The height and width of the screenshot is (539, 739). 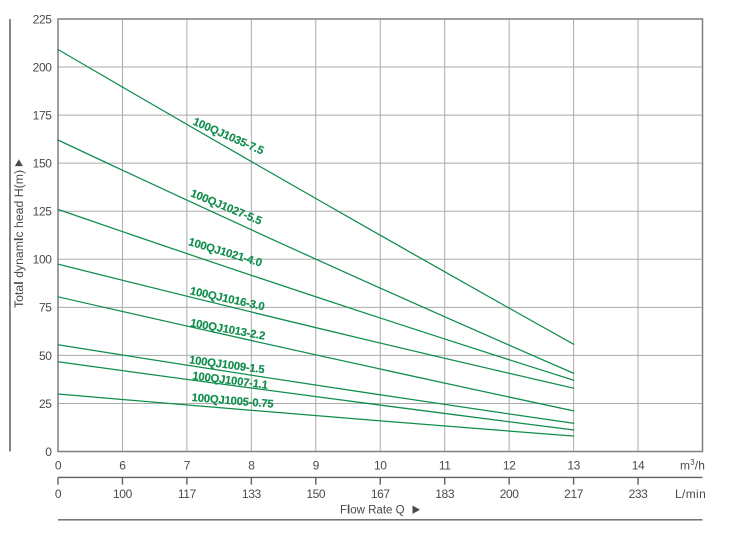 I want to click on svg-text: 13, so click(x=573, y=465).